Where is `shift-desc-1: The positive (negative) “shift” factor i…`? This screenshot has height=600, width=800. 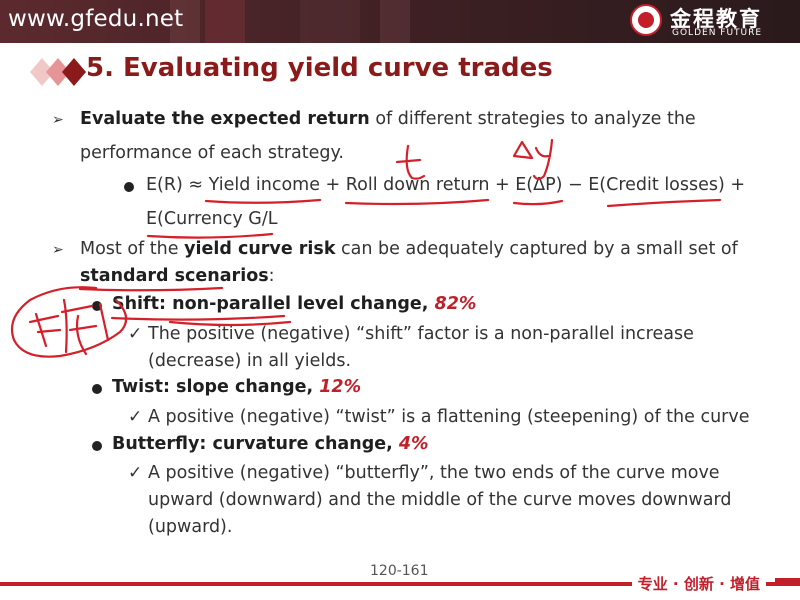
shift-desc-1: The positive (negative) “shift” factor i… is located at coordinates (421, 334).